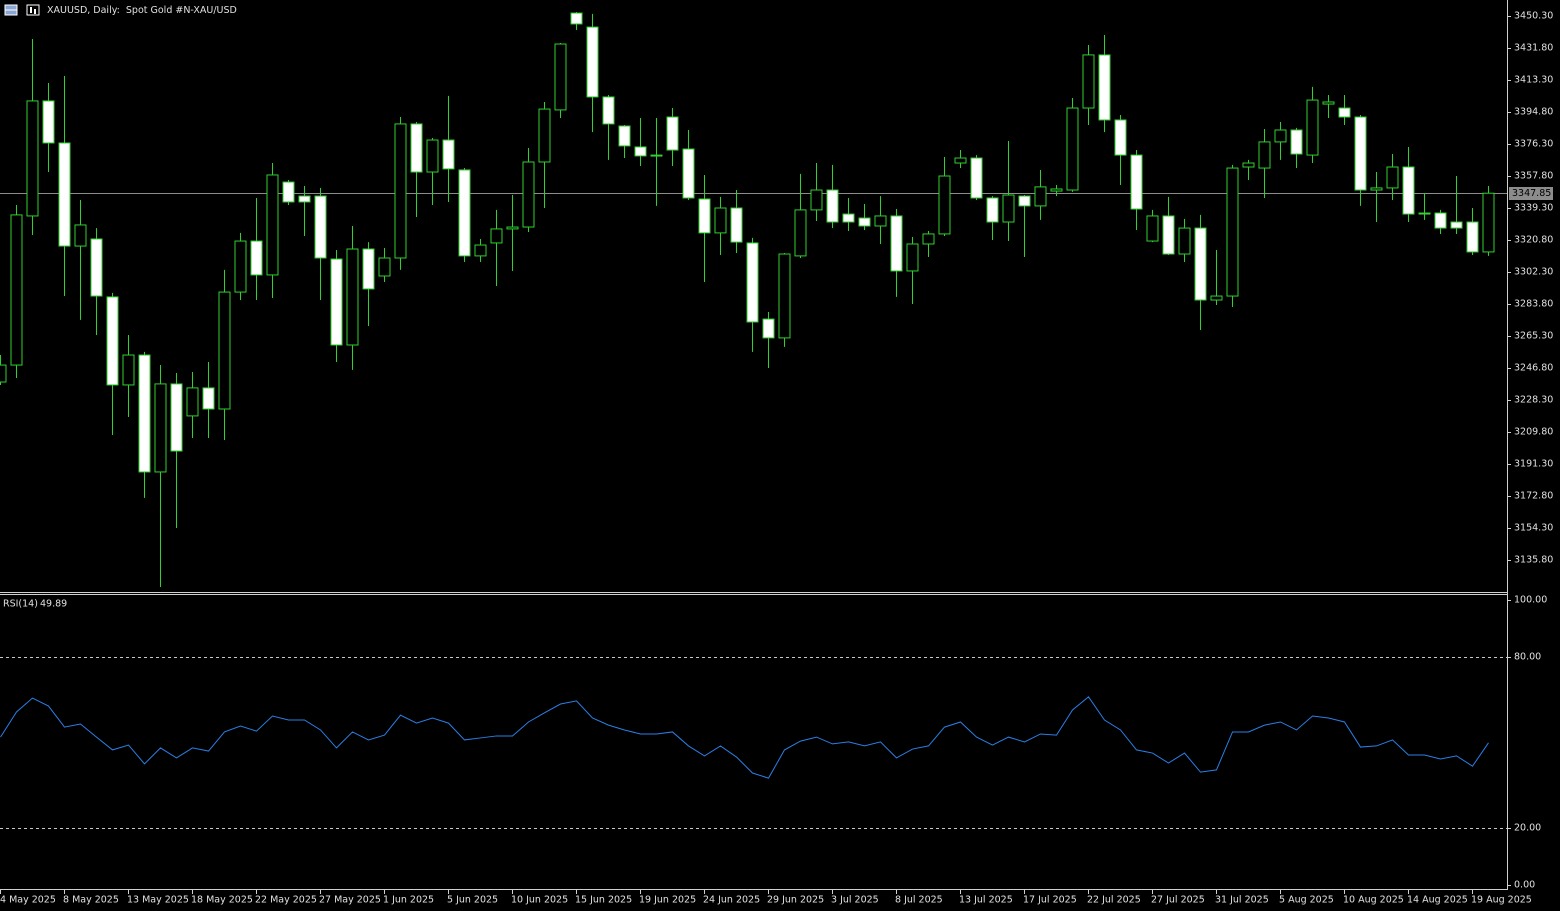 The width and height of the screenshot is (1560, 911). I want to click on indicator-value: 49.89, so click(53, 604).